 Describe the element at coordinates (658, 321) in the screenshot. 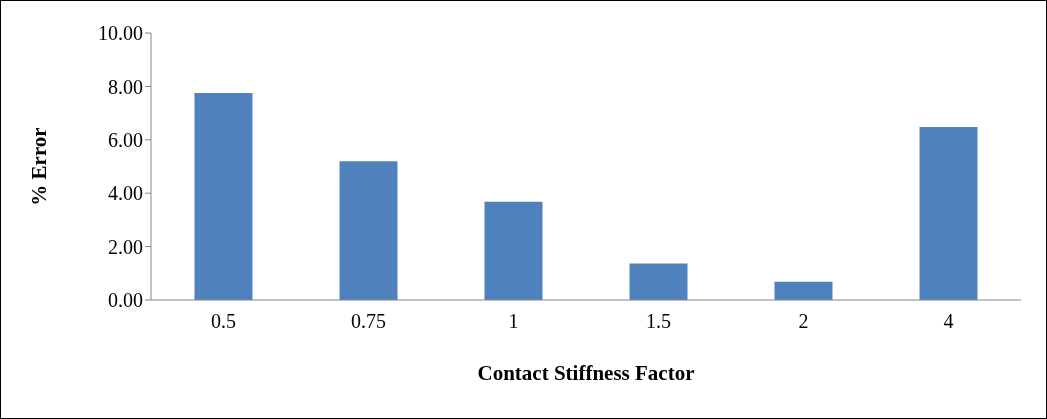

I see `x-tick-label: 1.5` at that location.